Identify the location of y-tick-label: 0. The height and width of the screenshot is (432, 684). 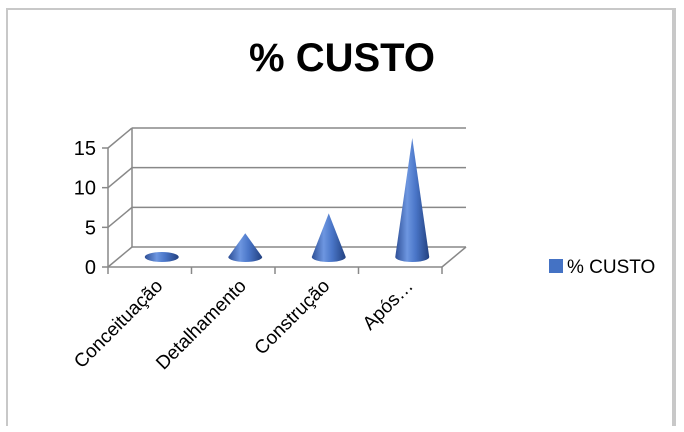
(90, 268).